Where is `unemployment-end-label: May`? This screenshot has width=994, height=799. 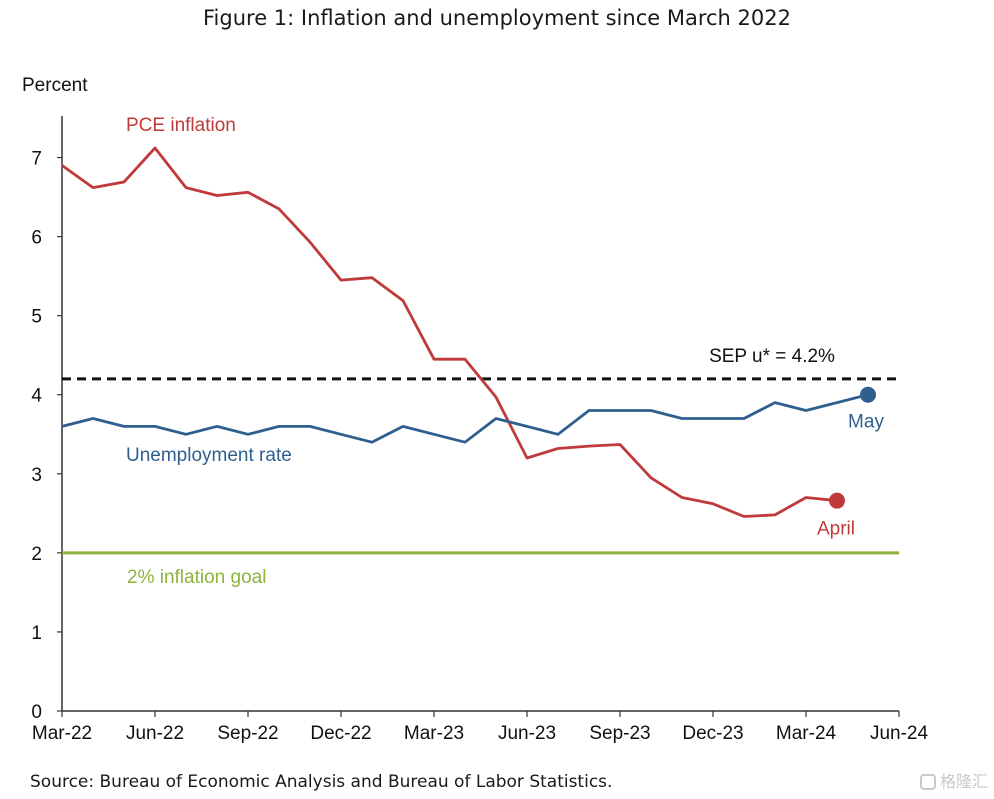 unemployment-end-label: May is located at coordinates (866, 422).